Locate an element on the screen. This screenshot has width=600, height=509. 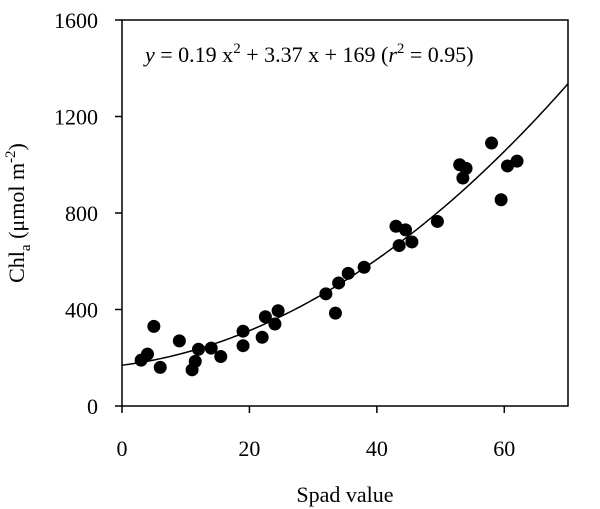
y-axis-title-units: (μmol m is located at coordinates (16, 203).